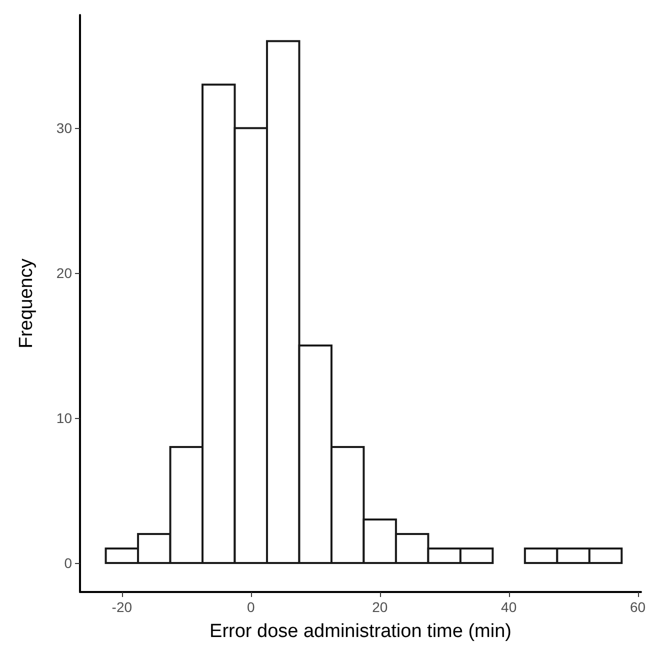 This screenshot has height=647, width=651. Describe the element at coordinates (64, 418) in the screenshot. I see `y-tick-label: 10` at that location.